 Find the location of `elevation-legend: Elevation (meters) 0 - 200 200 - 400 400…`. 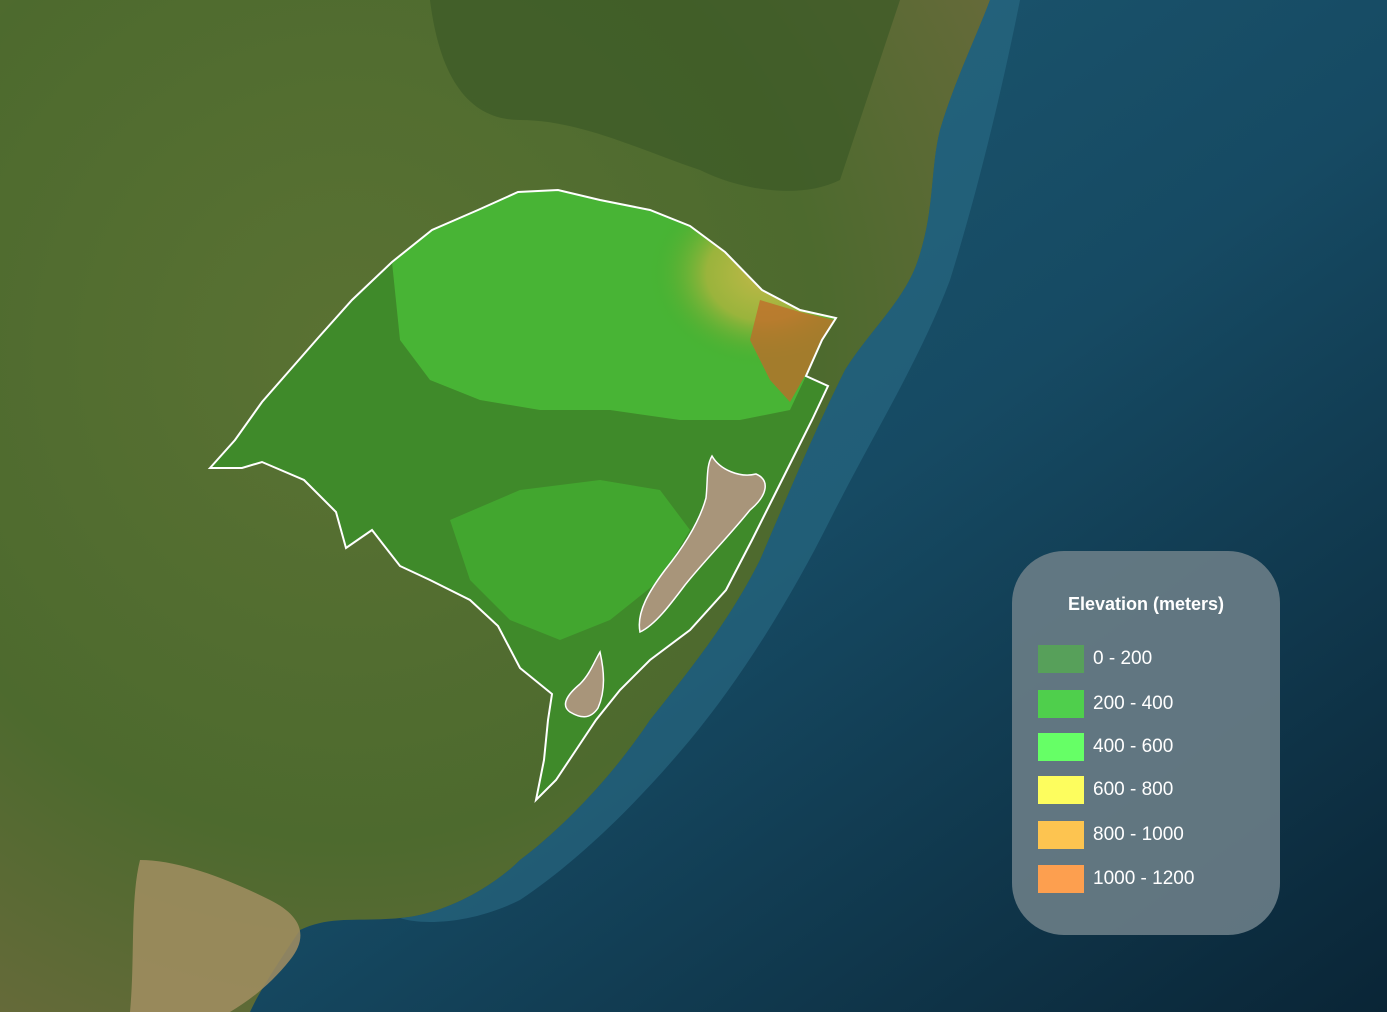

elevation-legend: Elevation (meters) 0 - 200 200 - 400 400… is located at coordinates (1146, 743).